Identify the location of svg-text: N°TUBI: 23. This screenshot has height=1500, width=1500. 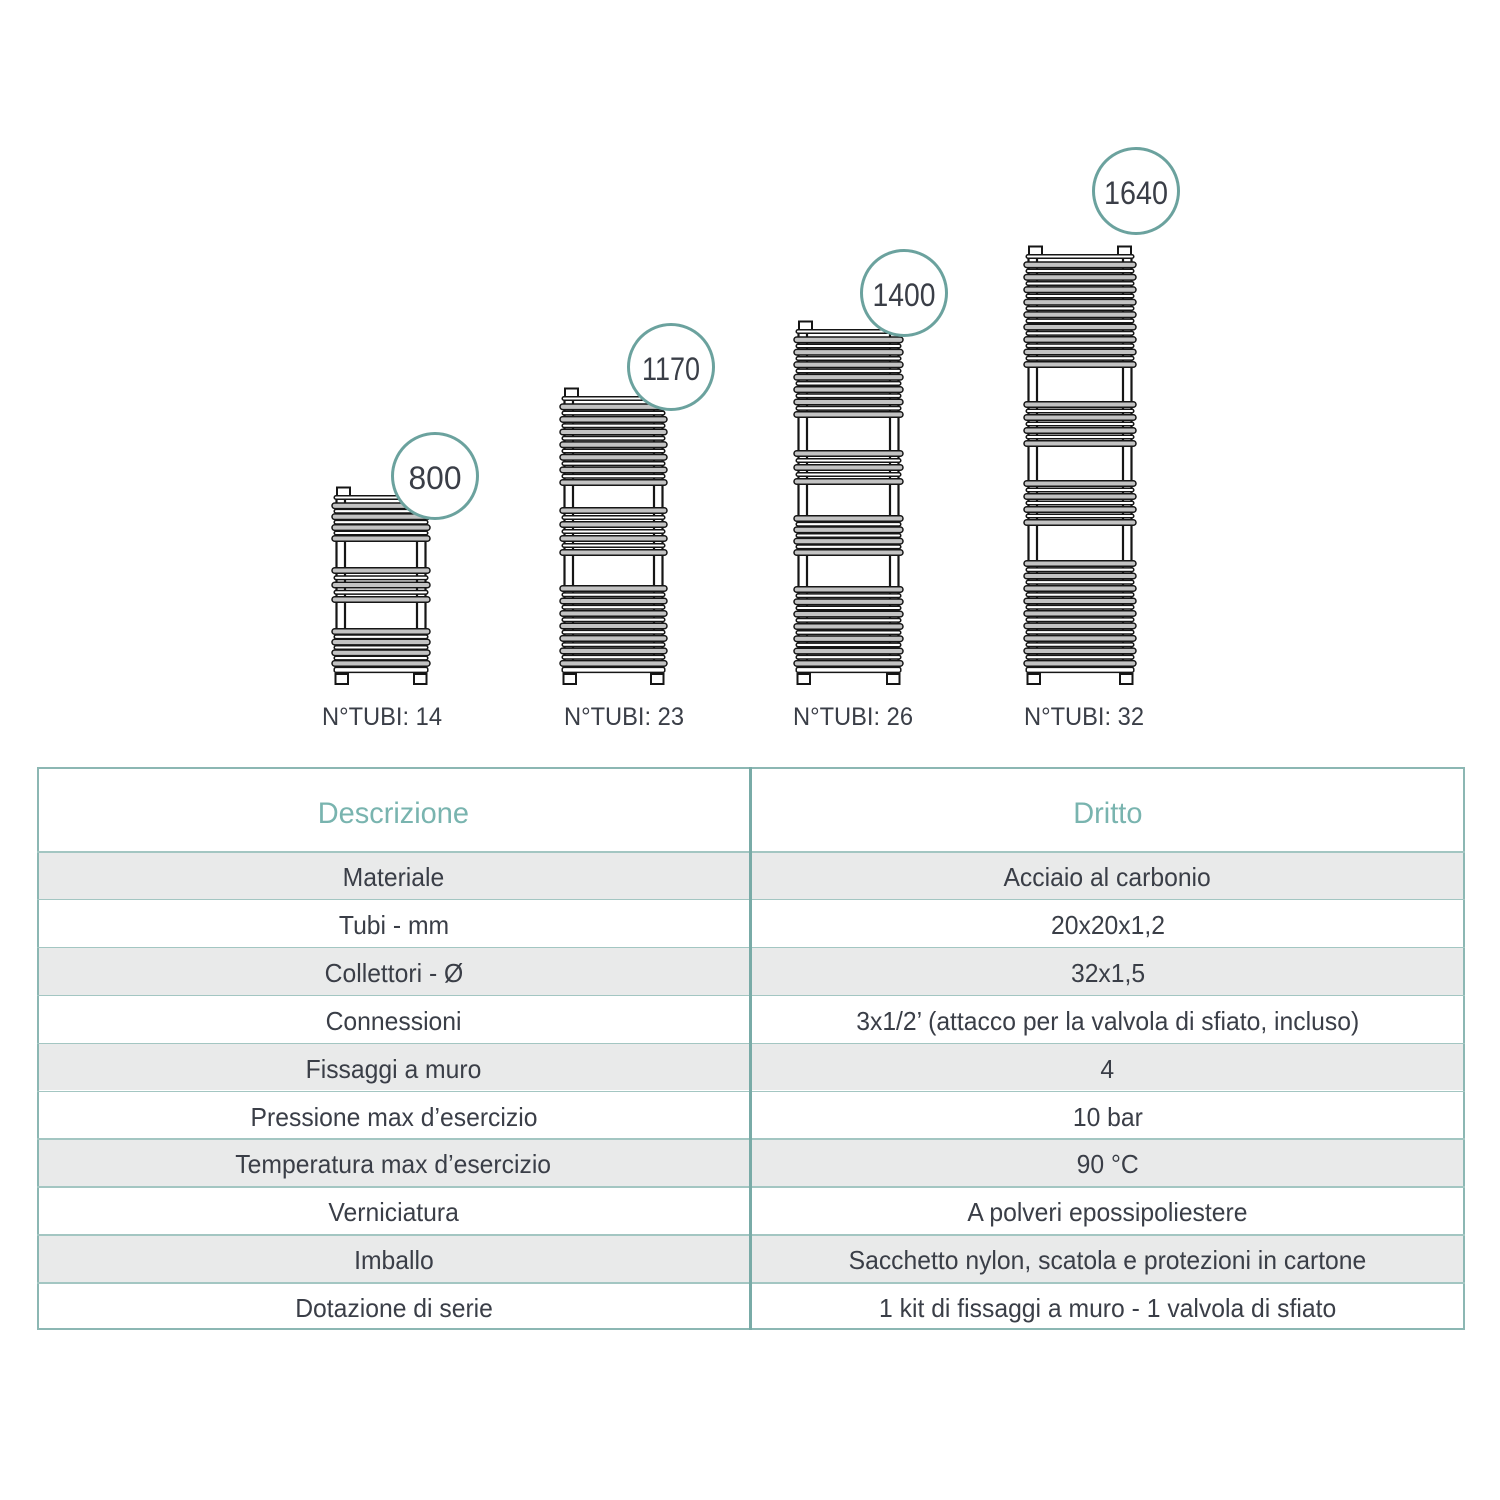
(624, 717).